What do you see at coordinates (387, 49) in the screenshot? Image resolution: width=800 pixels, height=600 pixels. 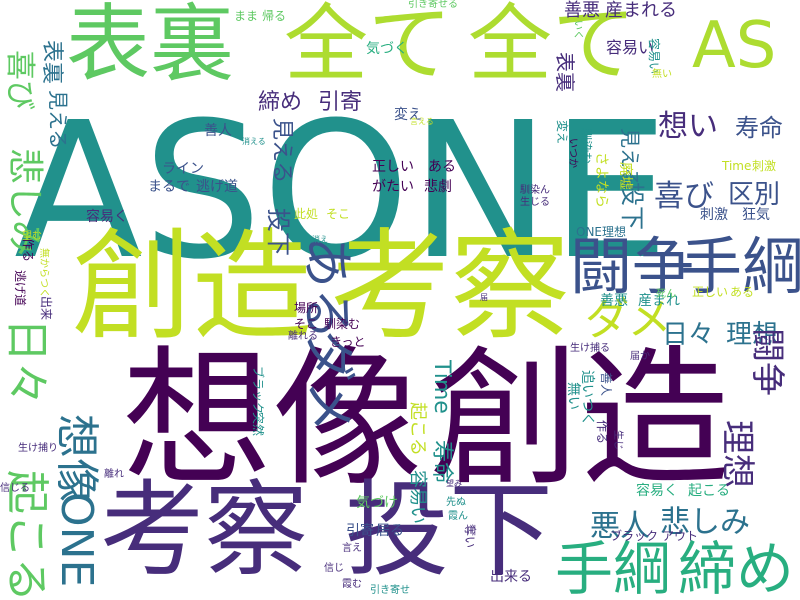 I see `cloud-word: 気づく` at bounding box center [387, 49].